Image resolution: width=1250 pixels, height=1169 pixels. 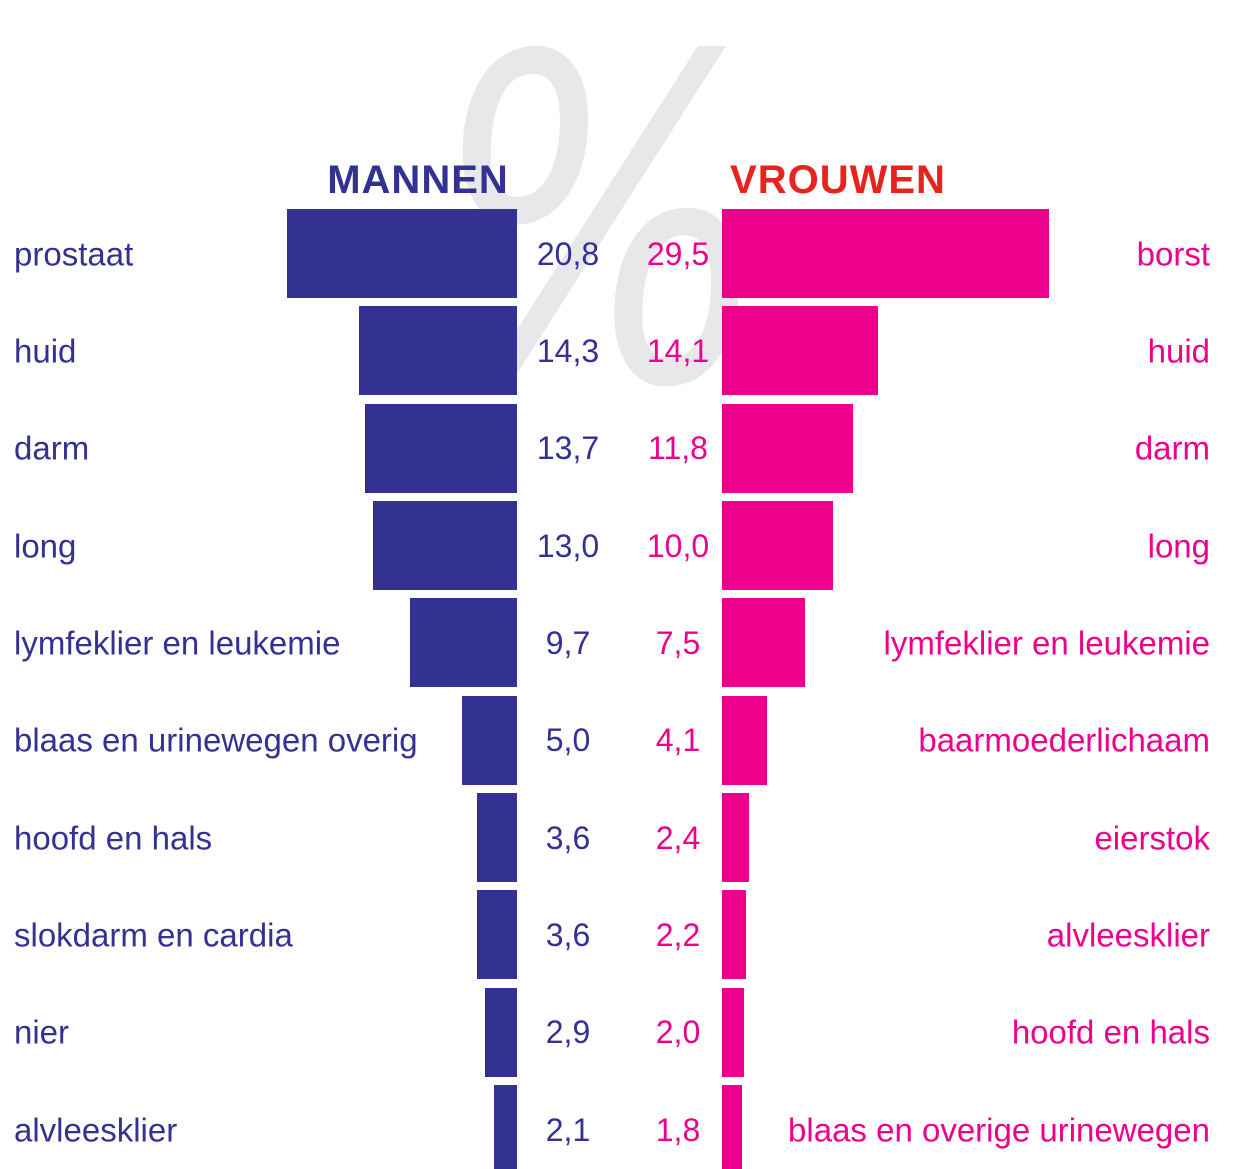 I want to click on chart-row: huid 14,3 14,1 huid, so click(x=625, y=351).